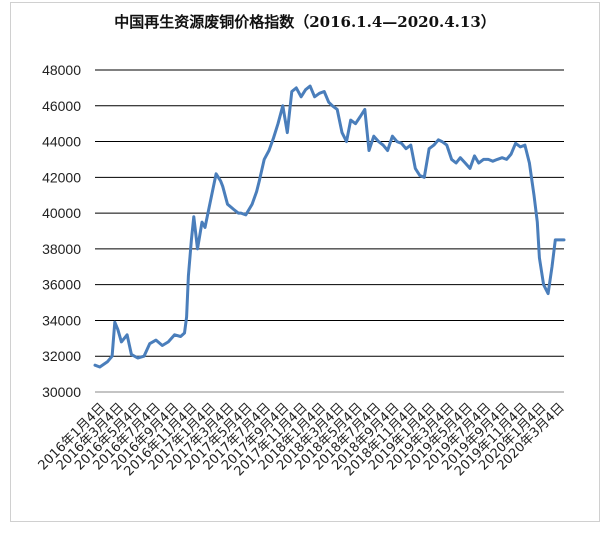 The height and width of the screenshot is (537, 611). Describe the element at coordinates (61, 213) in the screenshot. I see `y-tick-label: 40000` at that location.